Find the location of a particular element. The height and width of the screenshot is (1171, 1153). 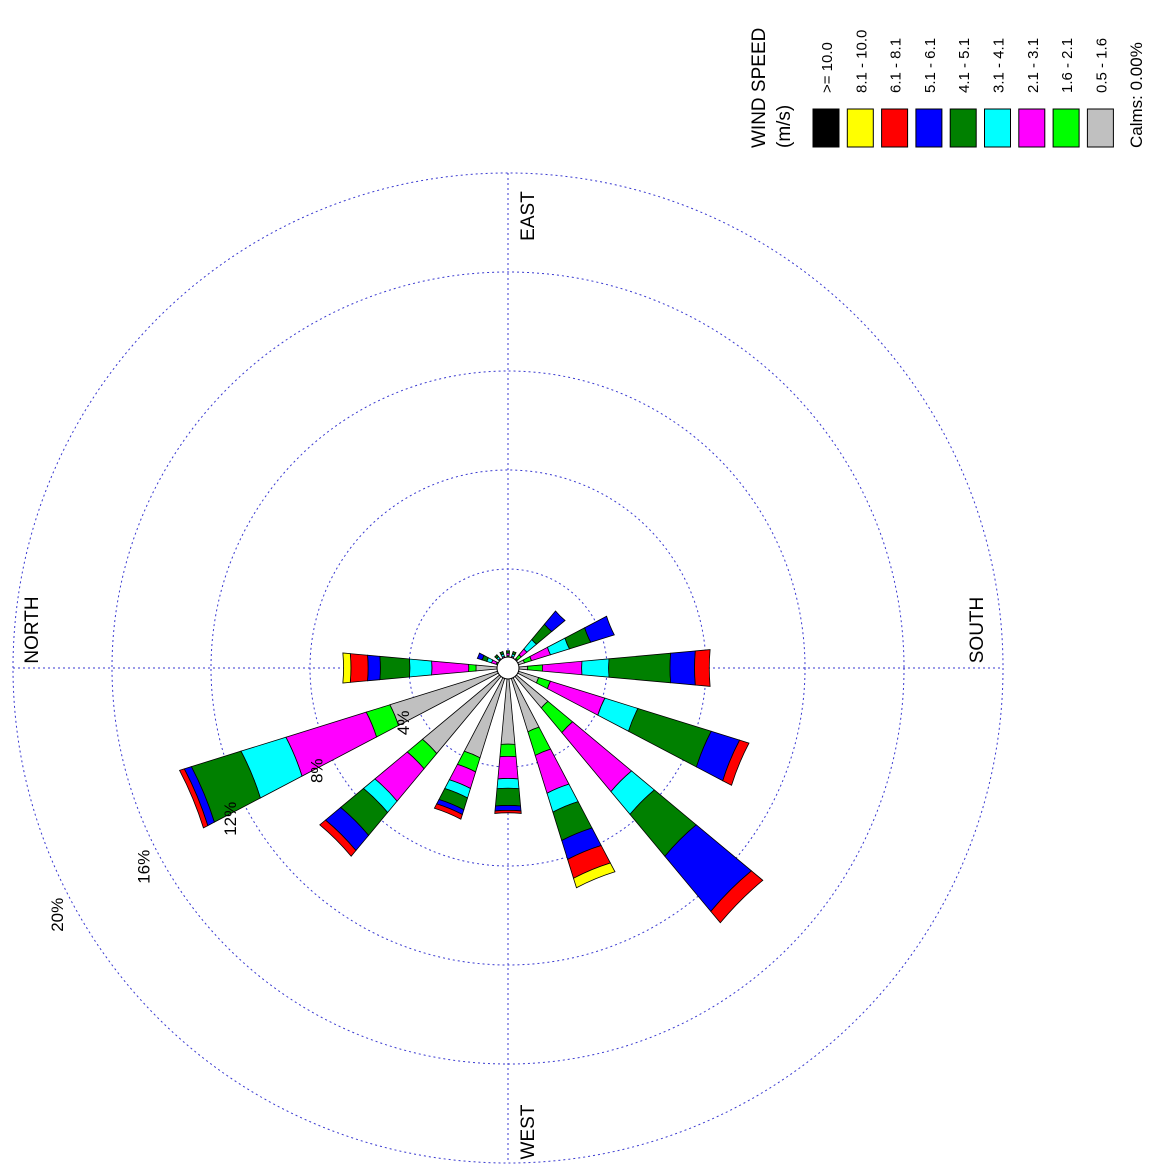

ring-label-4: 16% is located at coordinates (143, 867).